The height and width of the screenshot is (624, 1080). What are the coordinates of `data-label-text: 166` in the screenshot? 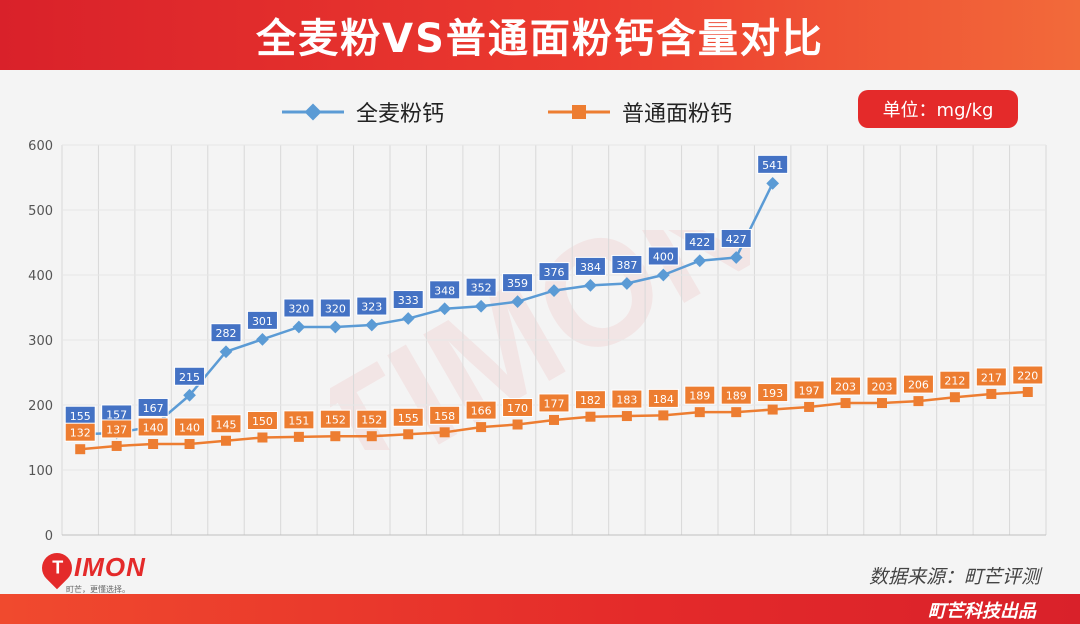 It's located at (481, 411).